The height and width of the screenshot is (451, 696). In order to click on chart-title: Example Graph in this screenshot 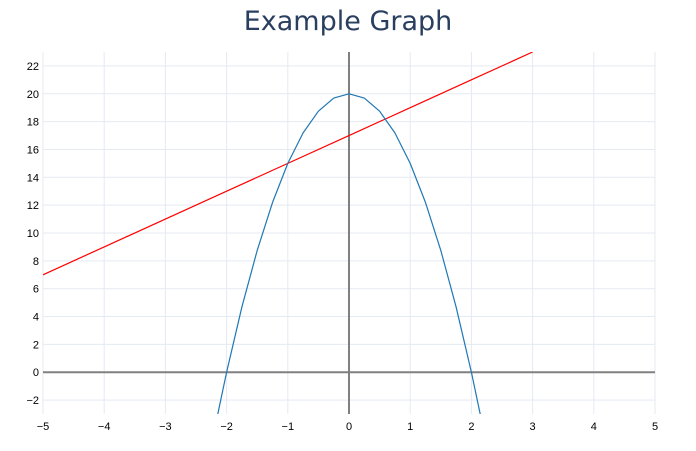, I will do `click(348, 21)`.